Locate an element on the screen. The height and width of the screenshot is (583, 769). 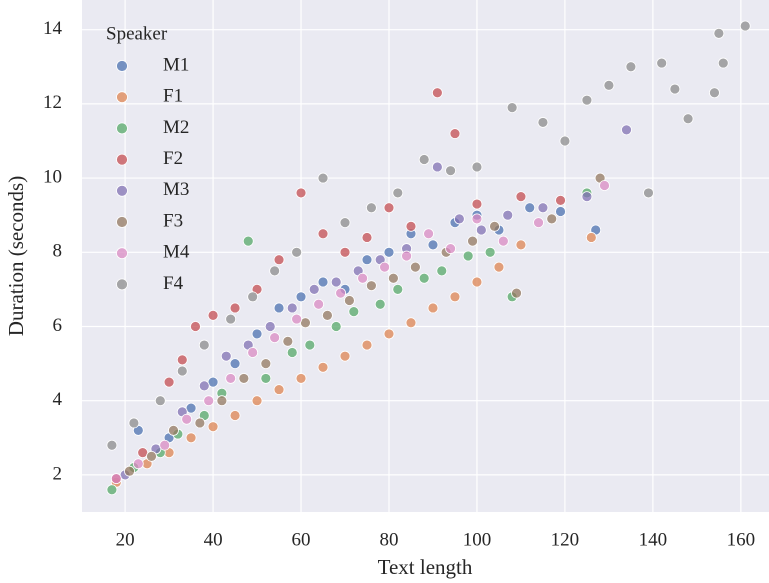
legend-label: F4 is located at coordinates (173, 283).